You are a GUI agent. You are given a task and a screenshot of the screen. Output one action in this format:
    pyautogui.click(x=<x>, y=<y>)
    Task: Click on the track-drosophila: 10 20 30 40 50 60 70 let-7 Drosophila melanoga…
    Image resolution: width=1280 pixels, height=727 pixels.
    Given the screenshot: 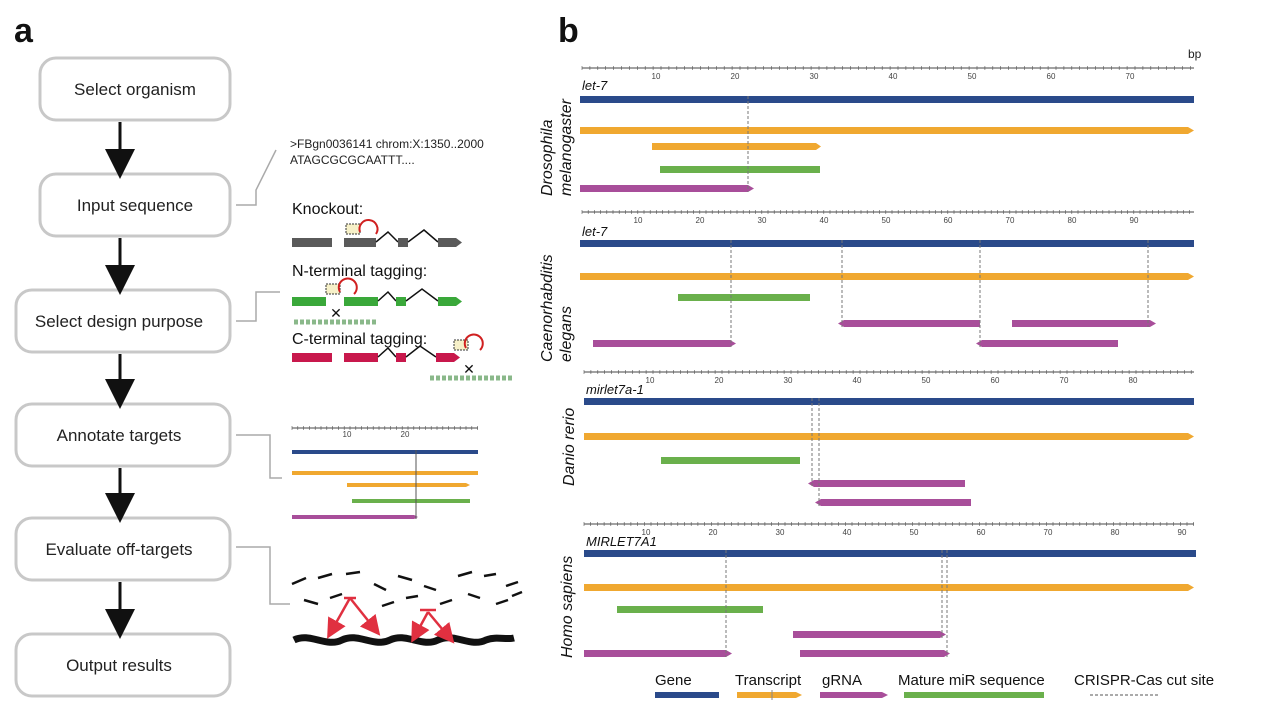 What is the action you would take?
    pyautogui.click(x=866, y=131)
    